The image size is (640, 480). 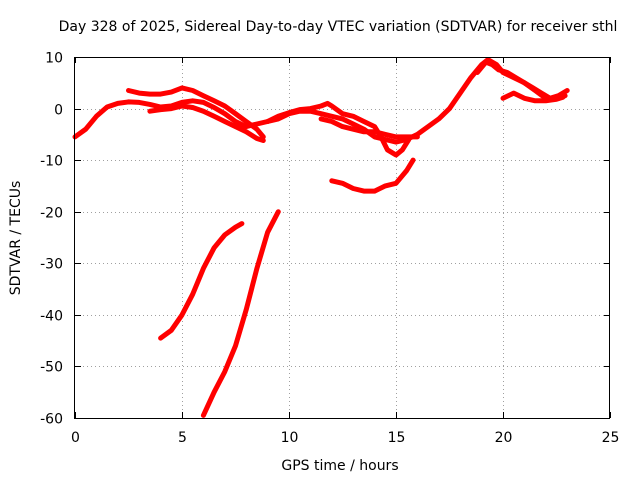 I want to click on x-tick-label: 20, so click(x=504, y=438).